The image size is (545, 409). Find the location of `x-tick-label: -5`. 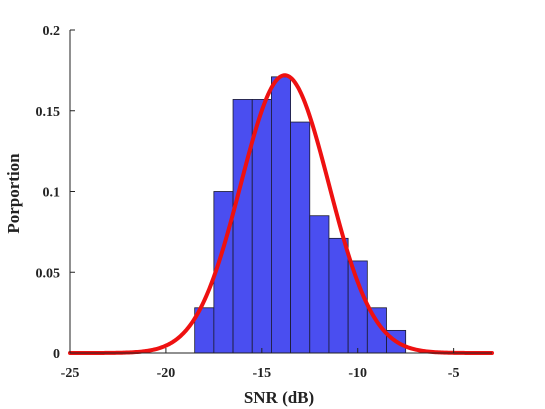

x-tick-label: -5 is located at coordinates (454, 373).